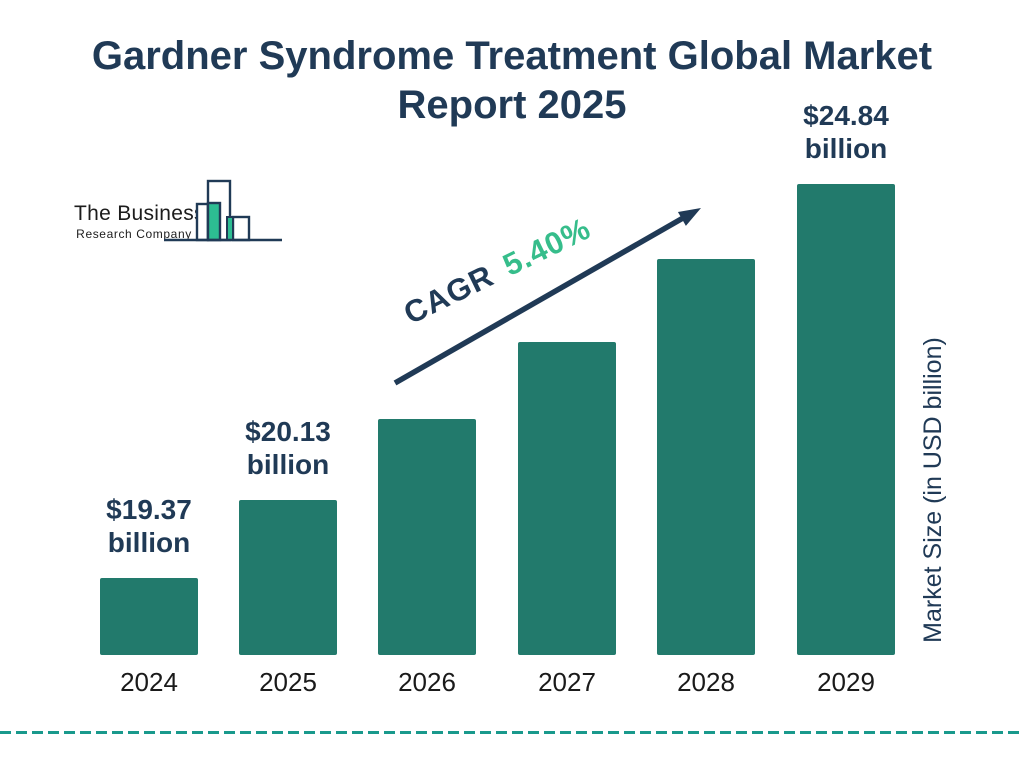 This screenshot has height=768, width=1024. I want to click on brand-logo-text: The Business Research Company, so click(139, 221).